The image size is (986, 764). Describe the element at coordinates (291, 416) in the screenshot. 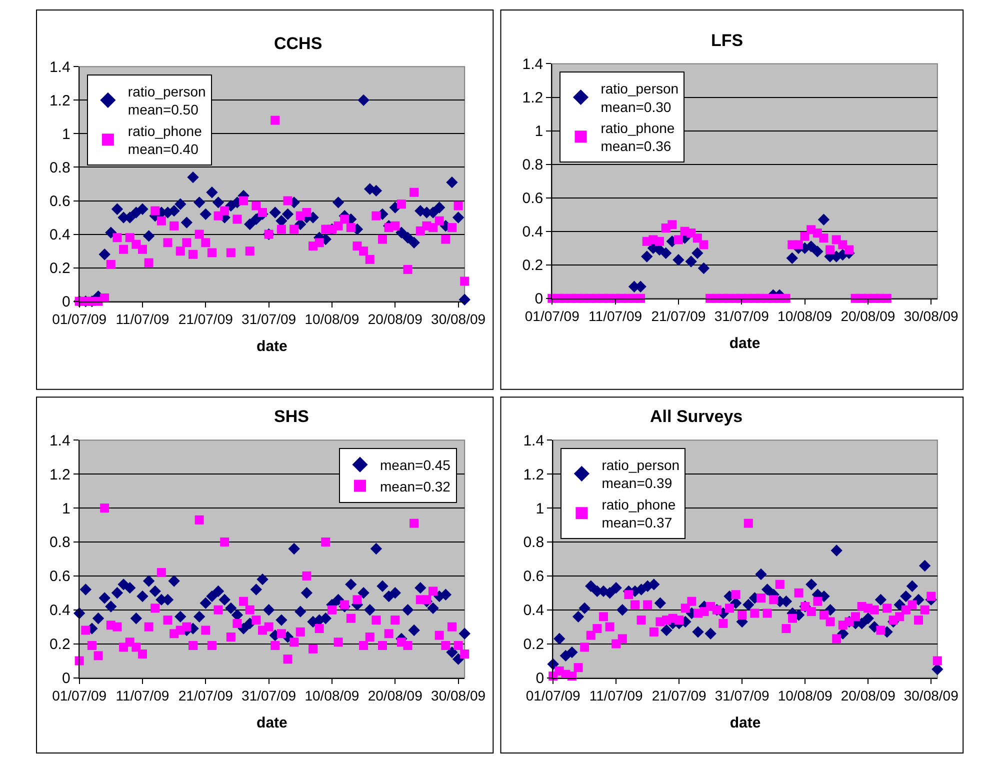

I see `chart-title: SHS` at that location.